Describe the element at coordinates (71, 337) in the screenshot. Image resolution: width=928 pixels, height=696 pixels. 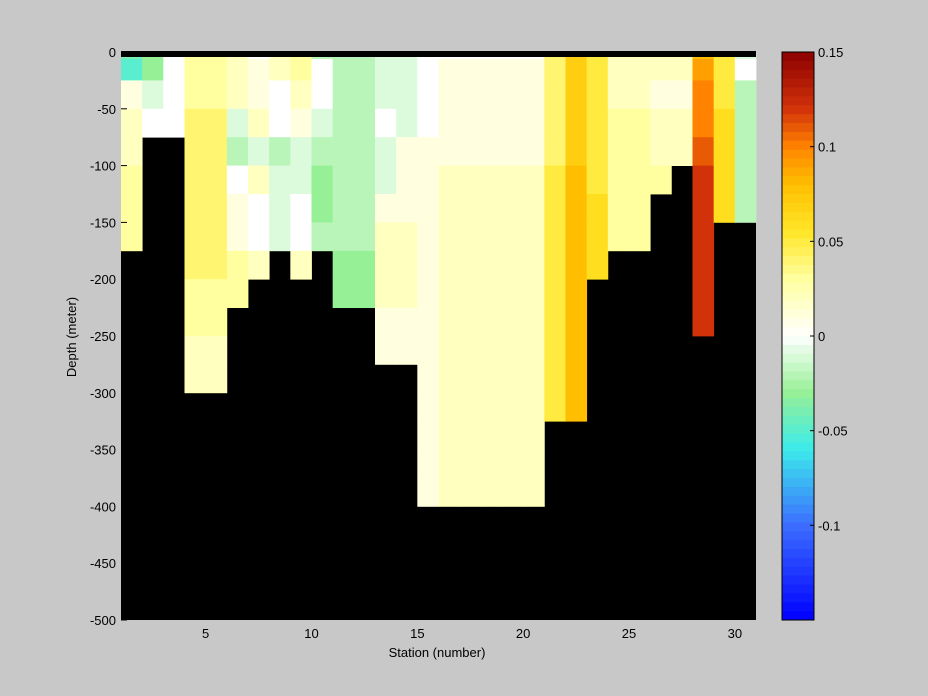
I see `y-axis-label: Depth (meter)` at that location.